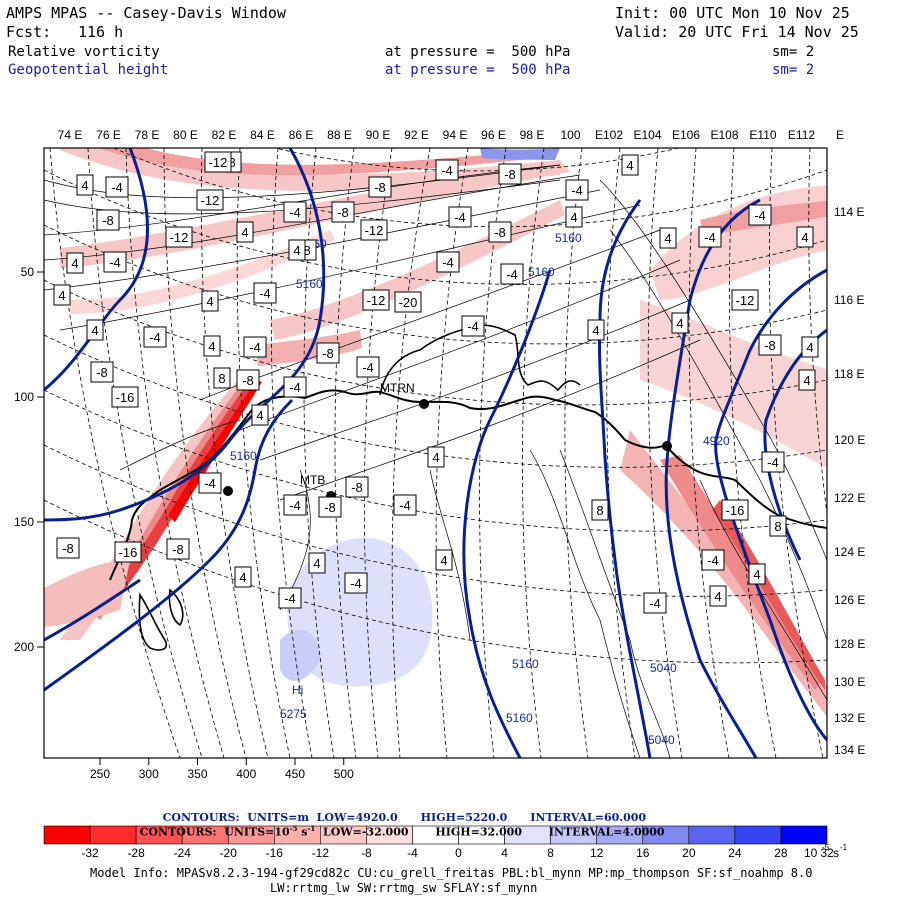 The image size is (900, 900). I want to click on top-lon-label: E104, so click(647, 135).